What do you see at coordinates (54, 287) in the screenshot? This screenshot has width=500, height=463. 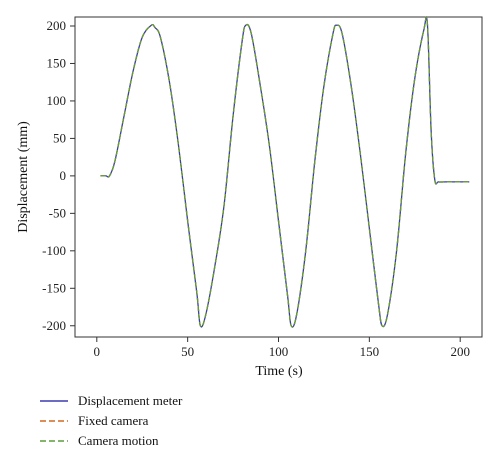 I see `y-tick-label: -150` at bounding box center [54, 287].